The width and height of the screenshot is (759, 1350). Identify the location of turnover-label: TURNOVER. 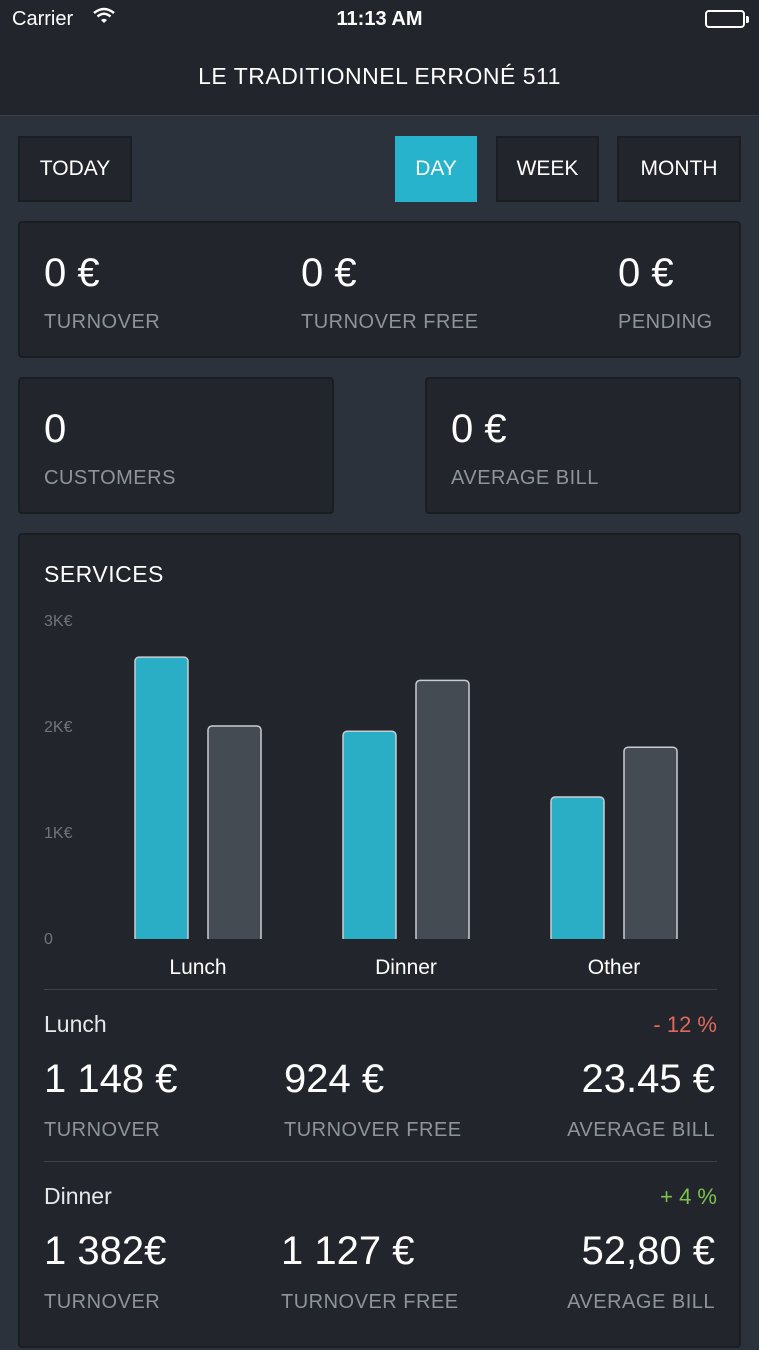
(102, 322).